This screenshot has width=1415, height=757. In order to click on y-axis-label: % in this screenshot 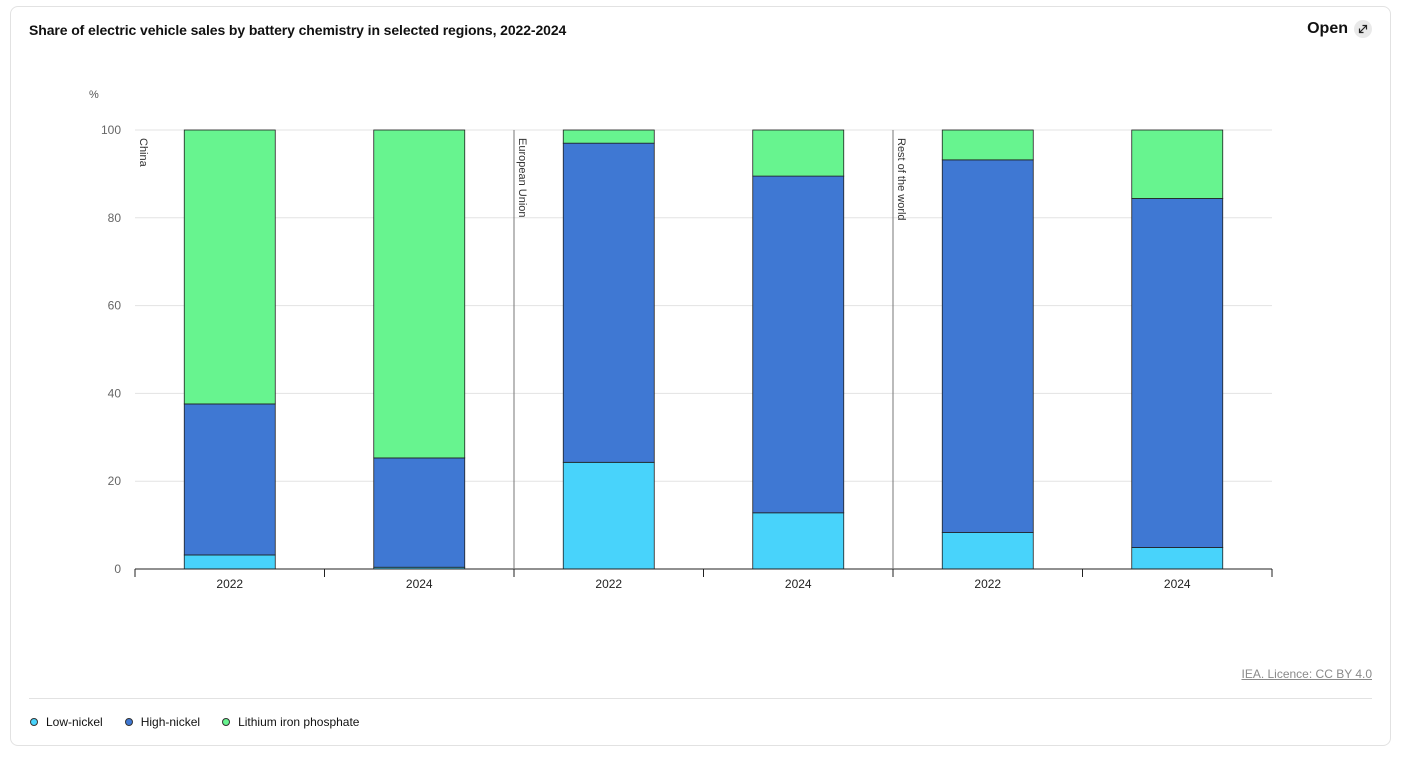, I will do `click(94, 95)`.